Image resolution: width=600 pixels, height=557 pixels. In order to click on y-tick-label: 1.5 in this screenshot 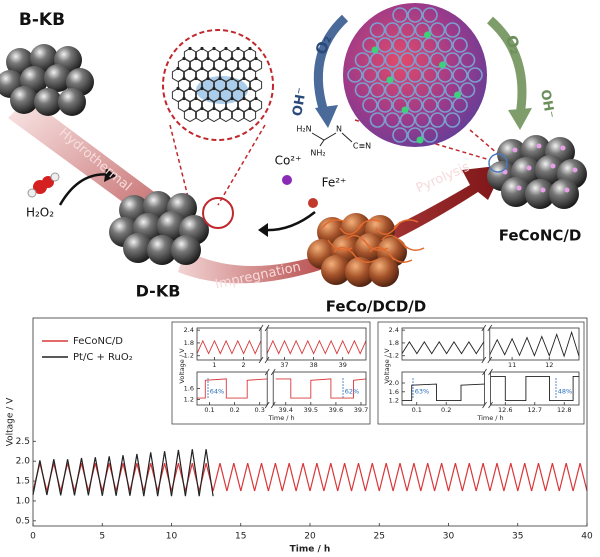, I will do `click(23, 482)`.